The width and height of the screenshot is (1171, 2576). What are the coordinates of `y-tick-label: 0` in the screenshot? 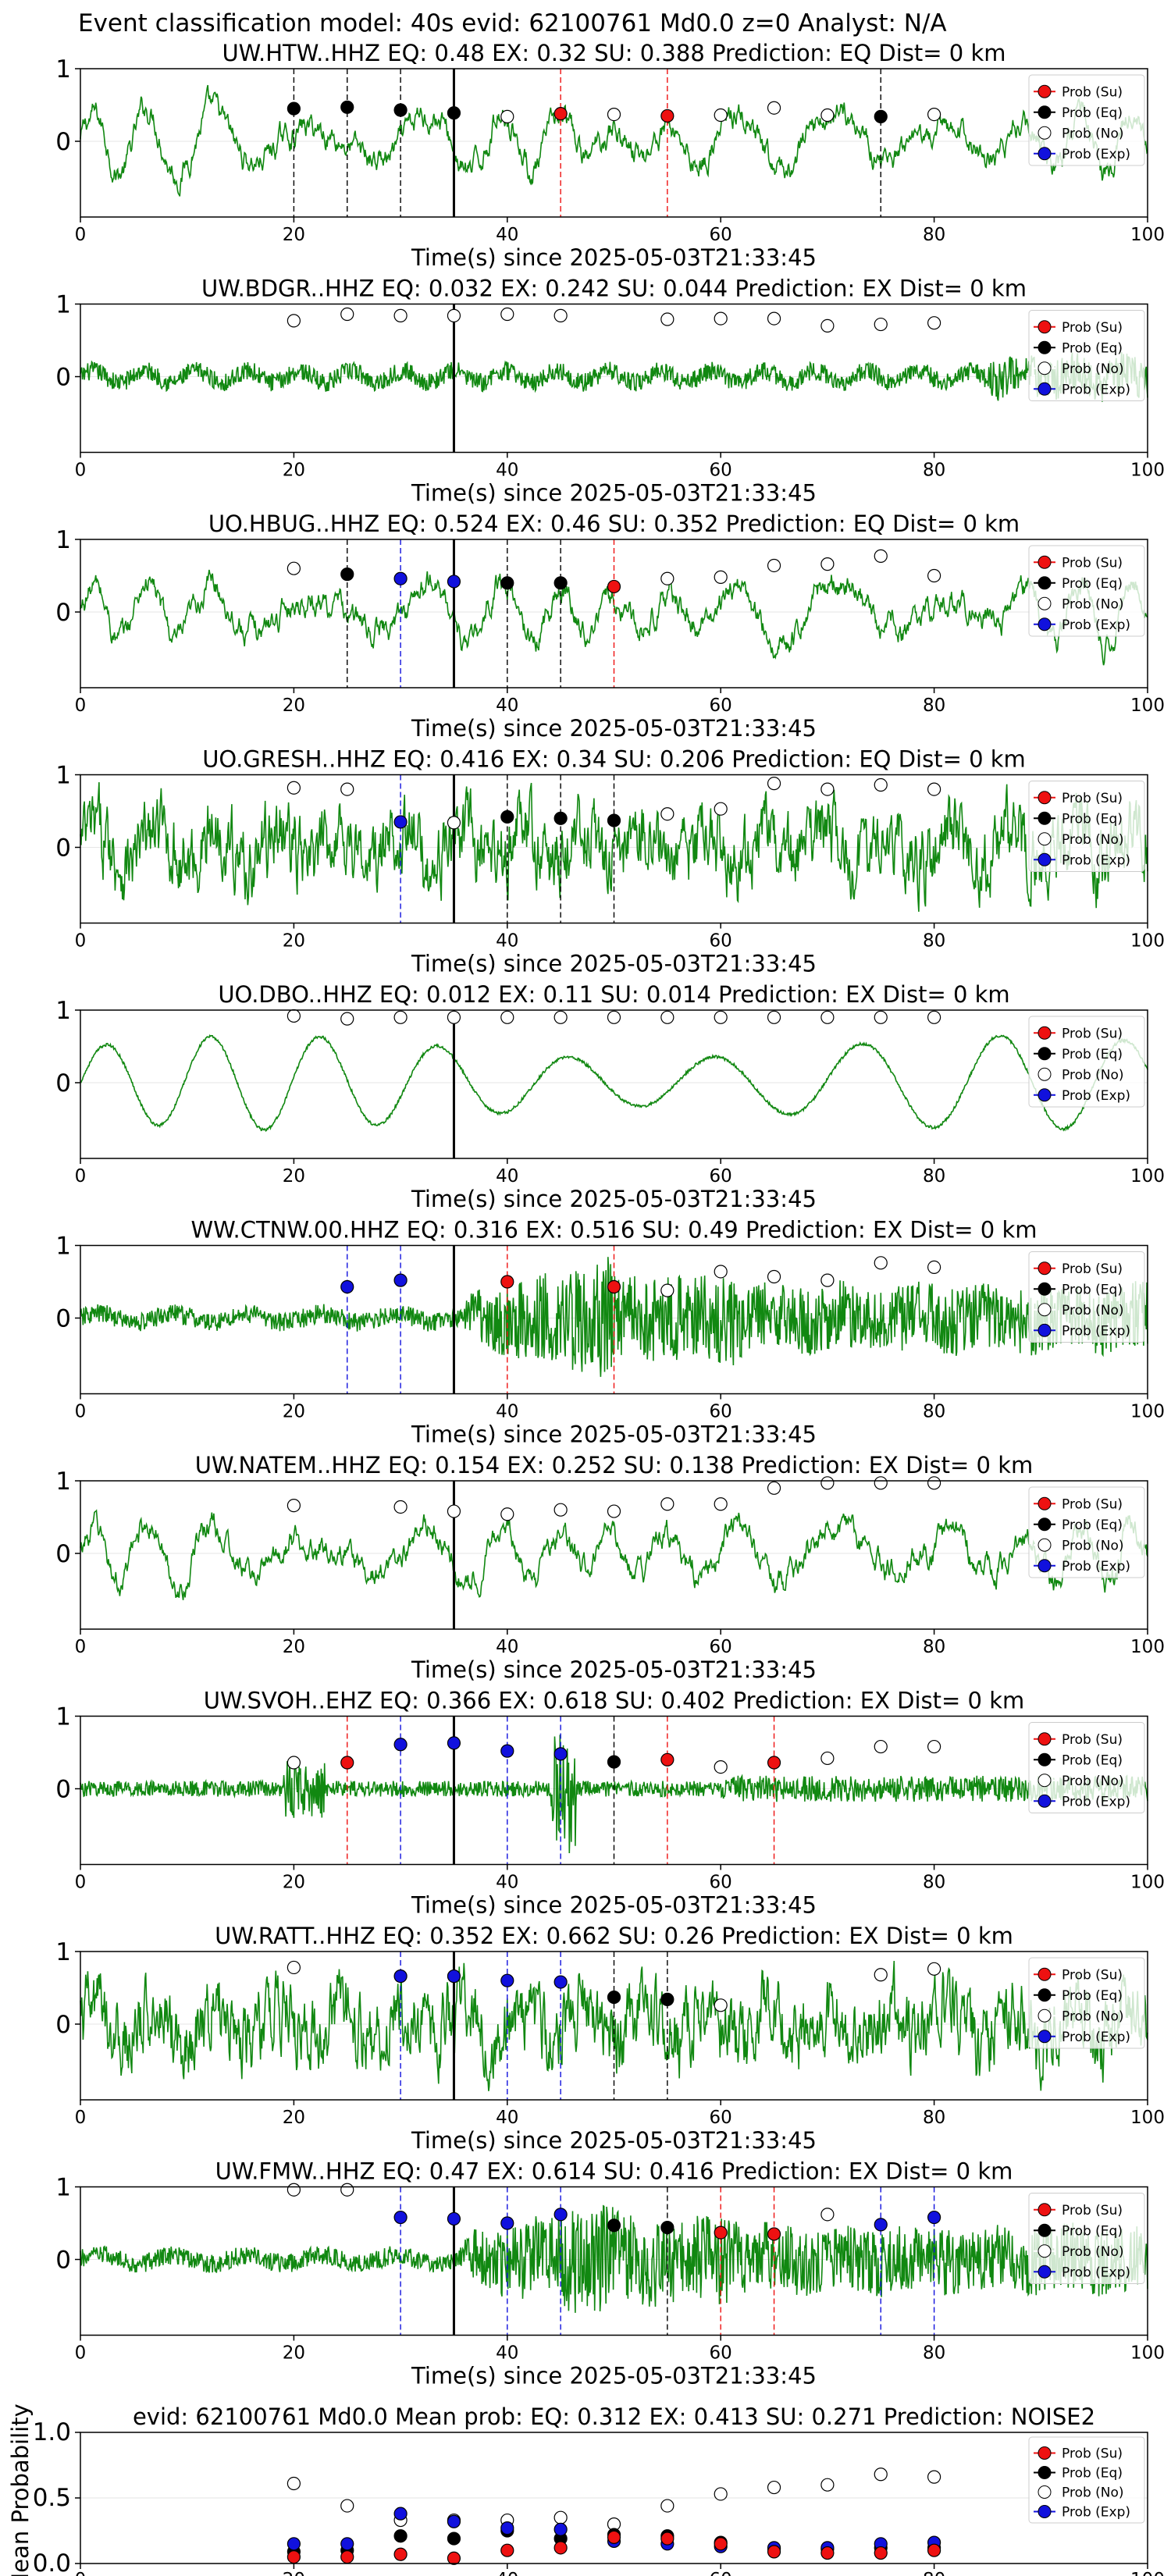 It's located at (63, 613).